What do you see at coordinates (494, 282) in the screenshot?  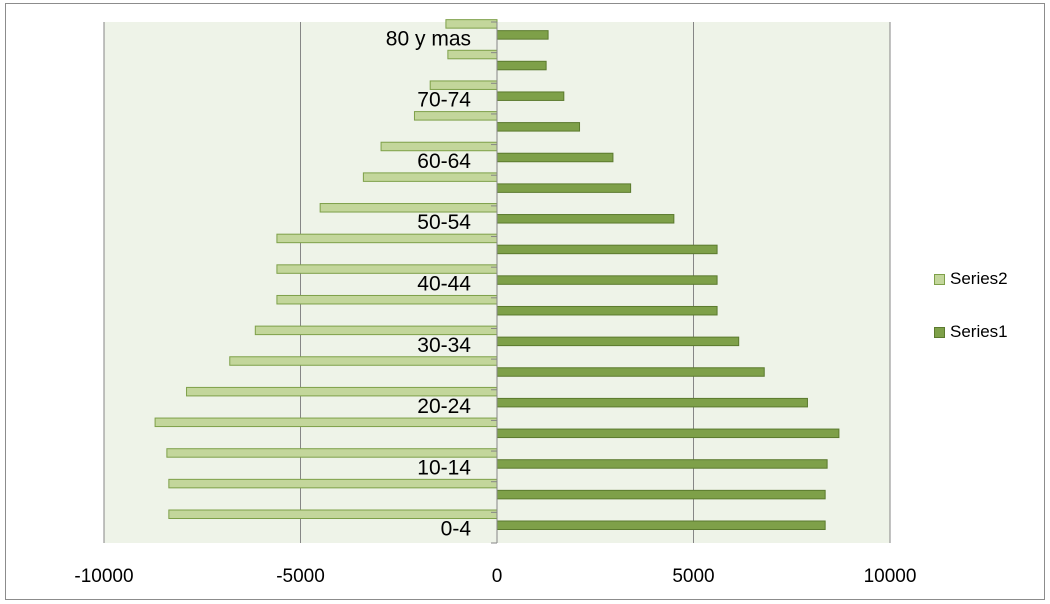 I see `category-axis` at bounding box center [494, 282].